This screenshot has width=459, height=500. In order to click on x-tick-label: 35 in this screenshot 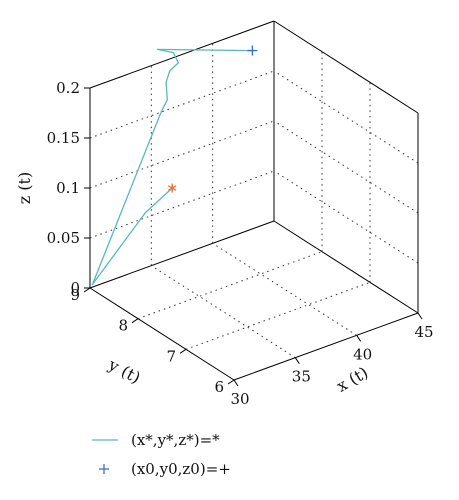, I will do `click(301, 377)`.